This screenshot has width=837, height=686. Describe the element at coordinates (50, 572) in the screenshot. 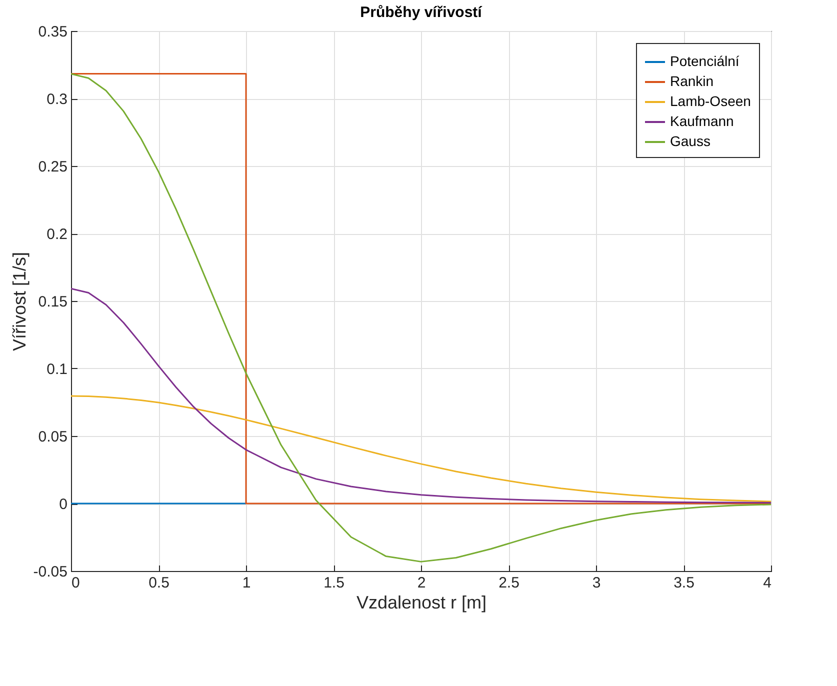

I see `y-tick-label: -0.05` at that location.